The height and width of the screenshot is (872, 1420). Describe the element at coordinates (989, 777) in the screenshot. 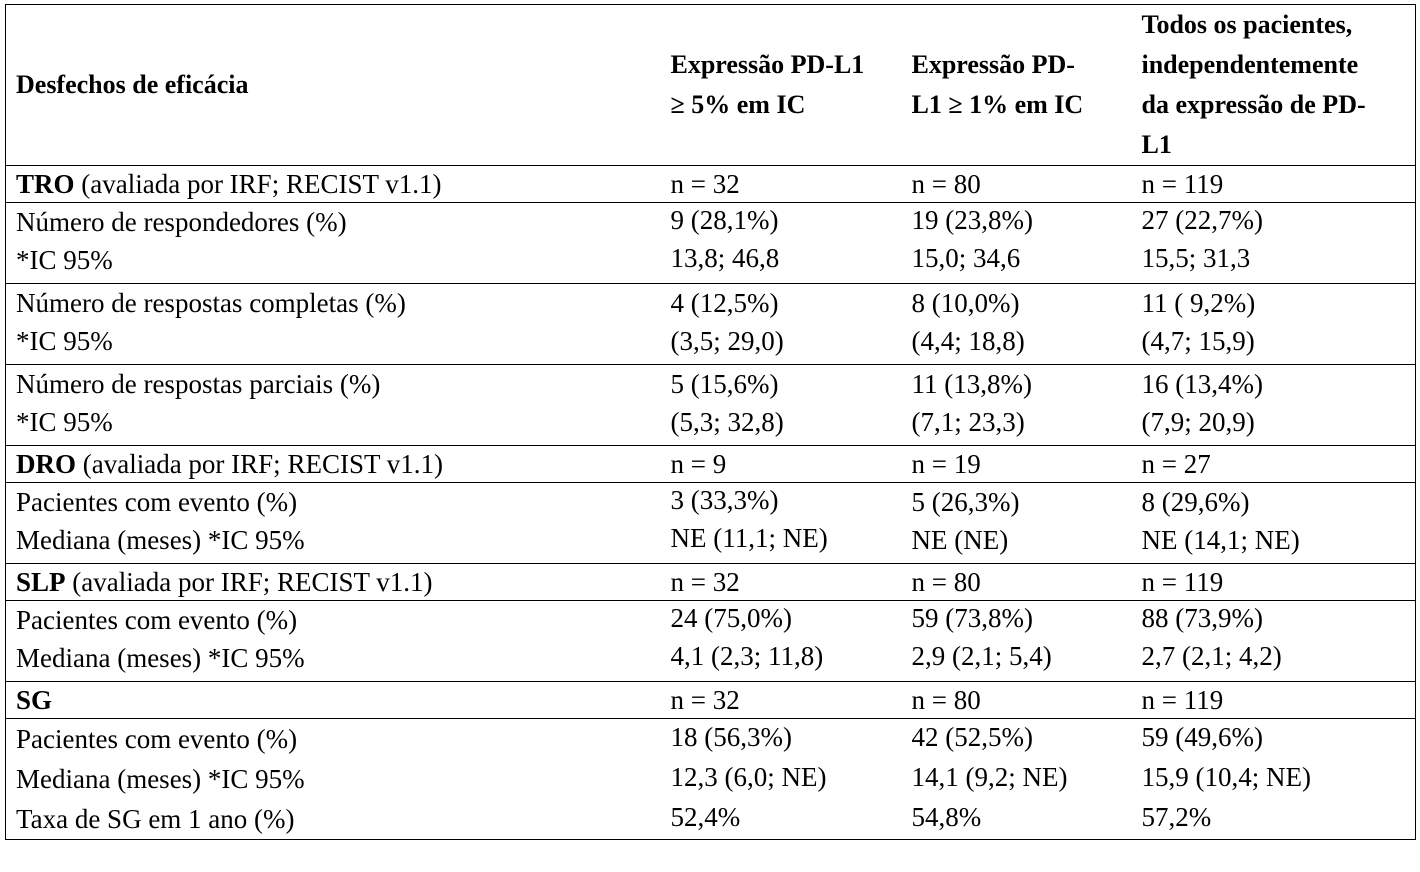

I see `cell-line: 14,1 (9,2; NE)` at that location.